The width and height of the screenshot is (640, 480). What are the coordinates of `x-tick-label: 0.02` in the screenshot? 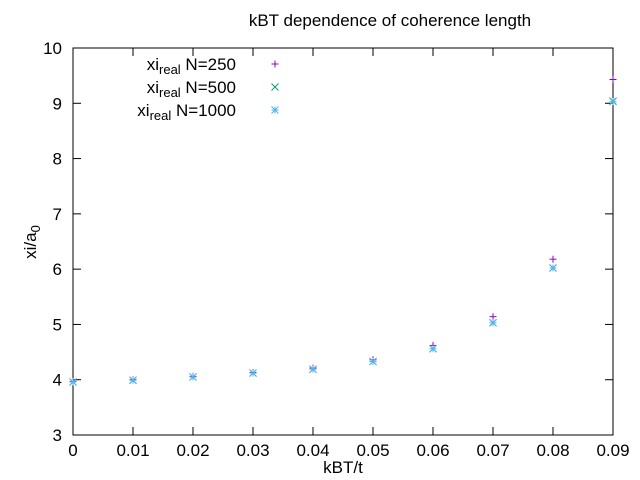 It's located at (192, 450).